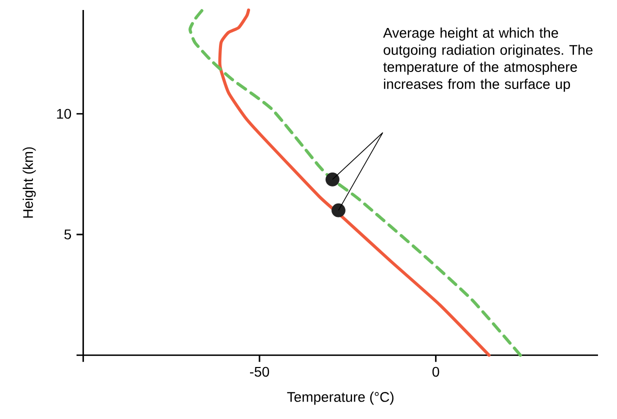 This screenshot has height=419, width=617. I want to click on y-tick-label: 10, so click(64, 113).